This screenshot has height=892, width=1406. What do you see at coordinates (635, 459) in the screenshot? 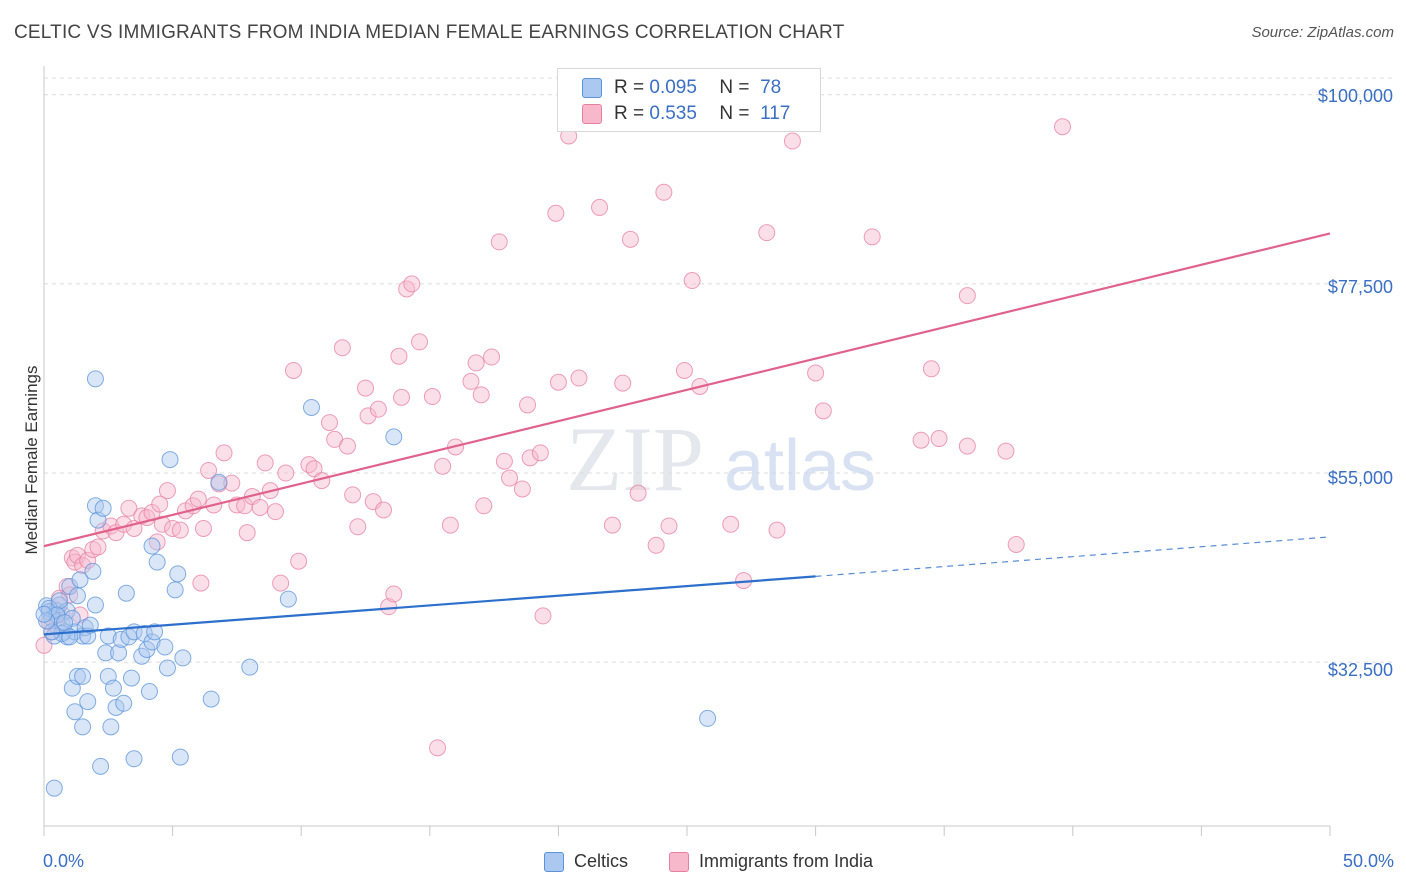
I see `watermark-zip: ZIP` at bounding box center [635, 459].